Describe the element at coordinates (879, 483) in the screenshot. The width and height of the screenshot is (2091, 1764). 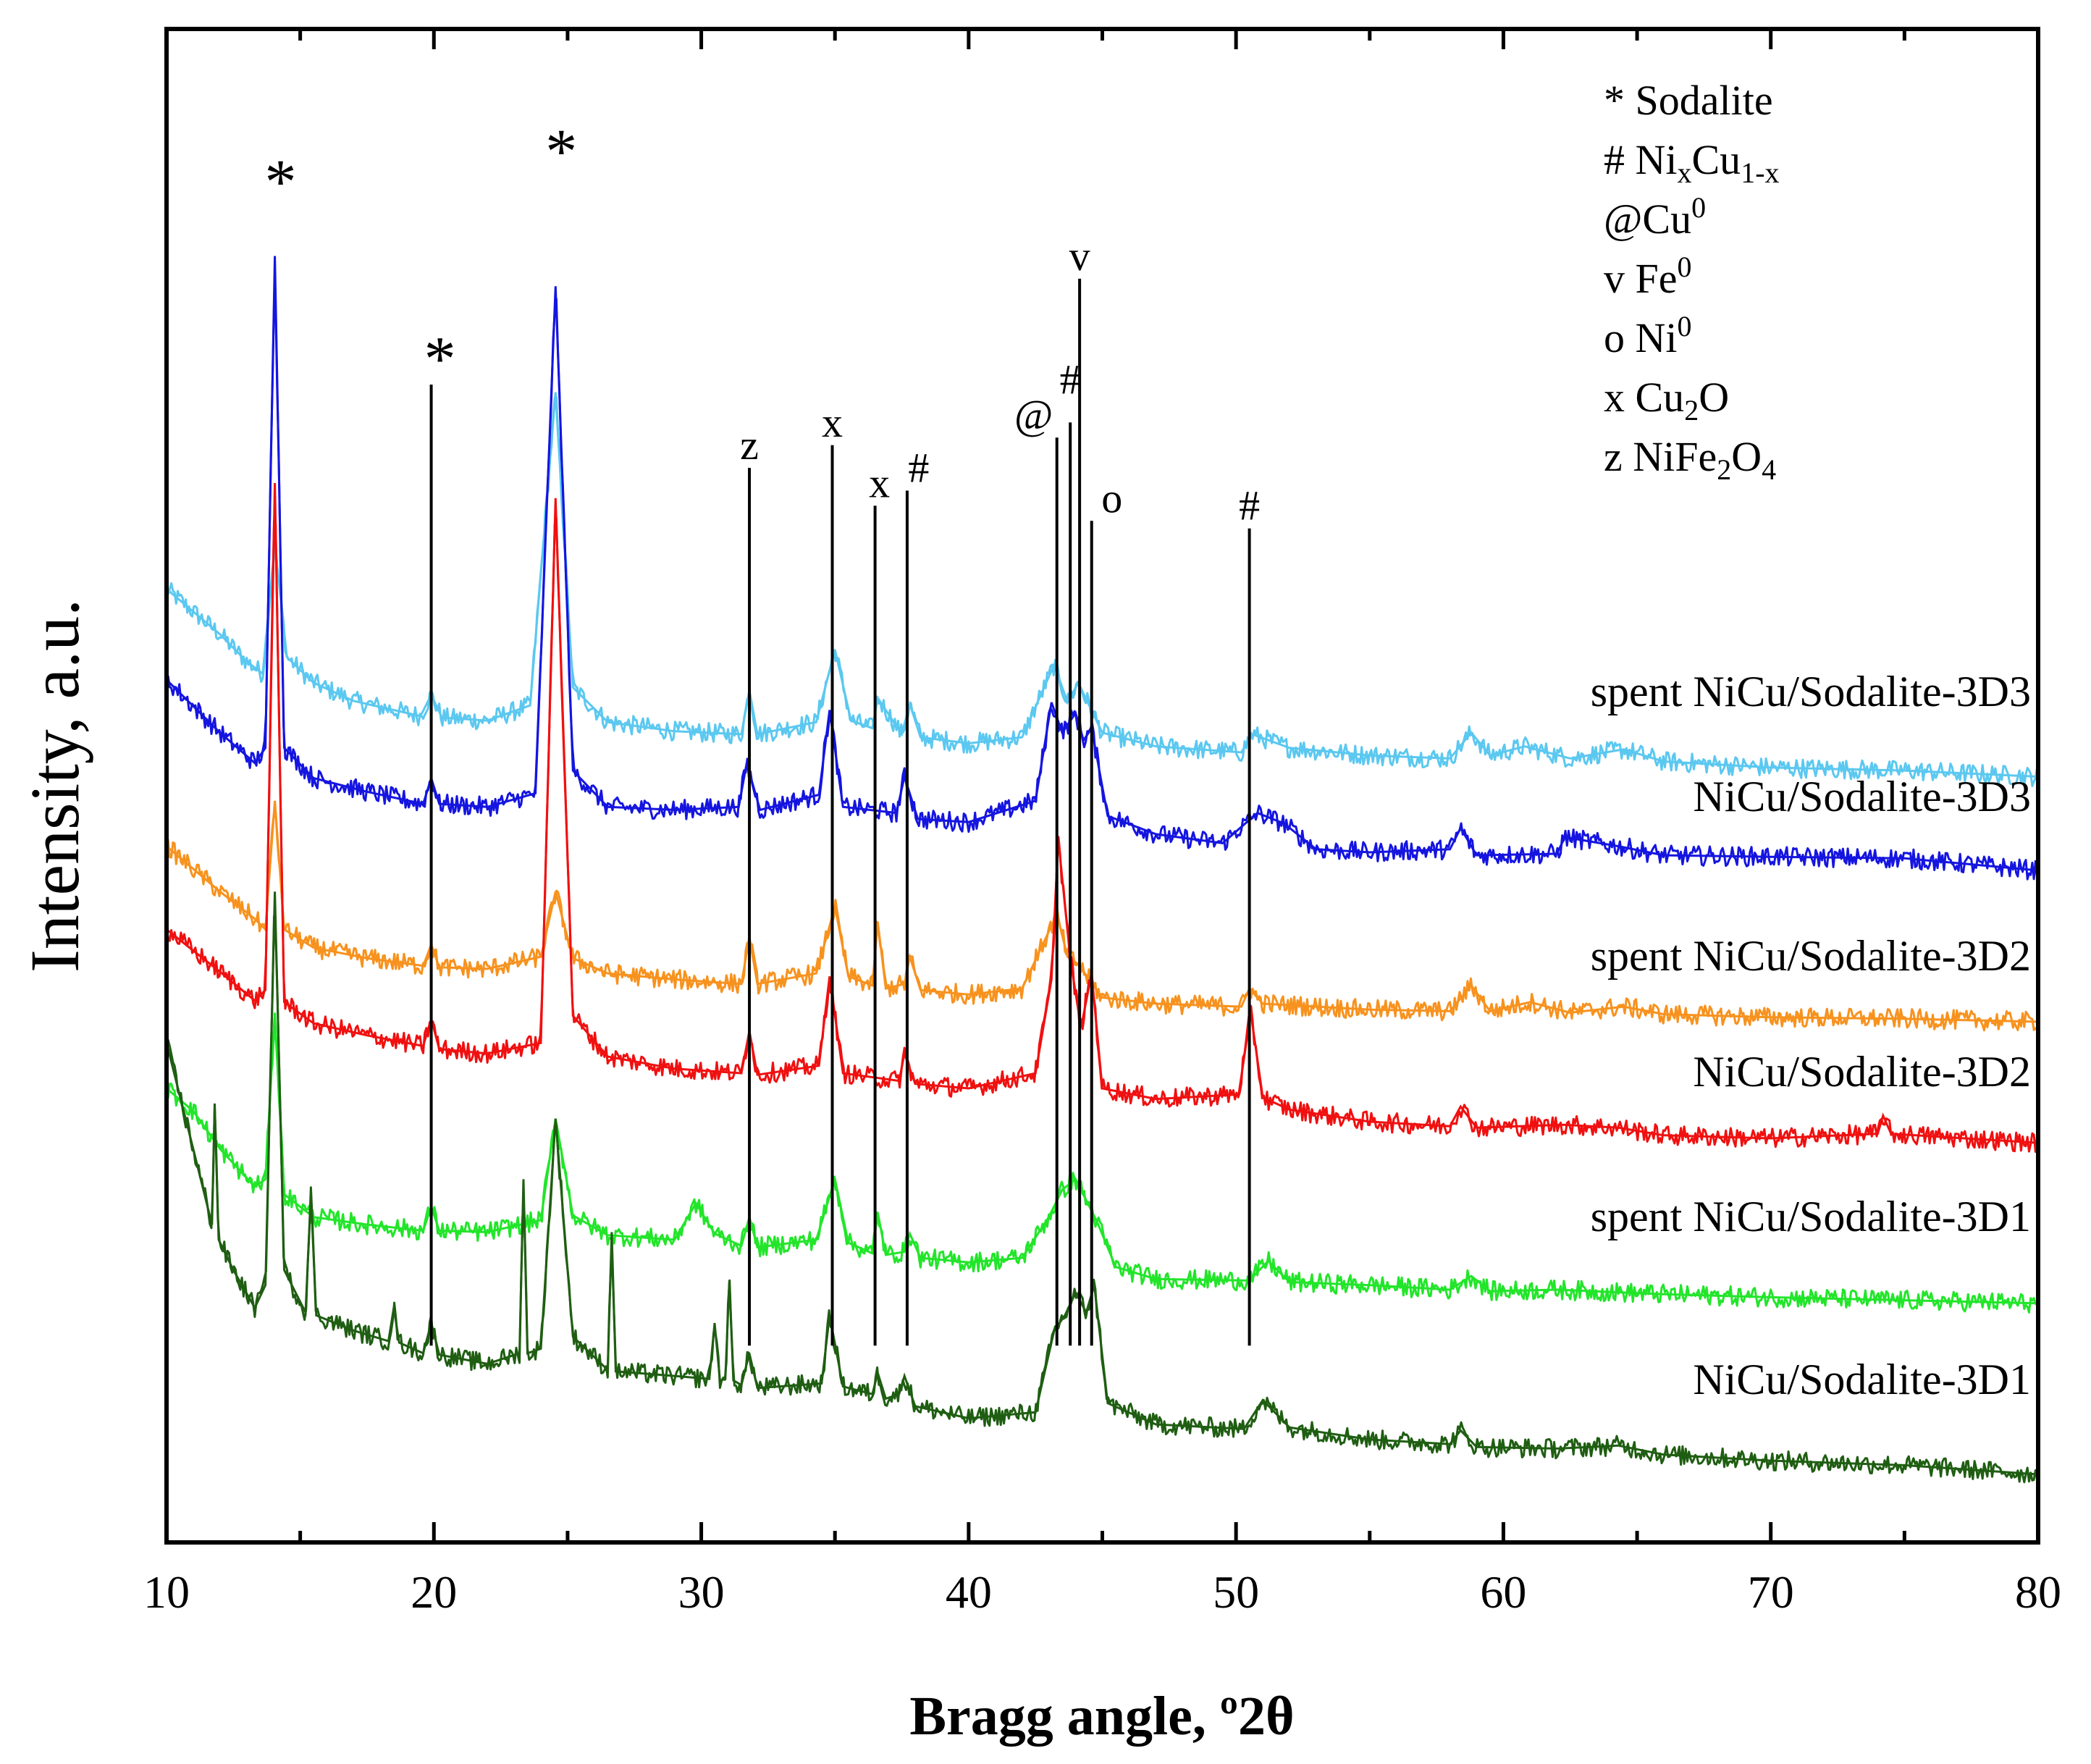
I see `reference-symbol-4: x` at that location.